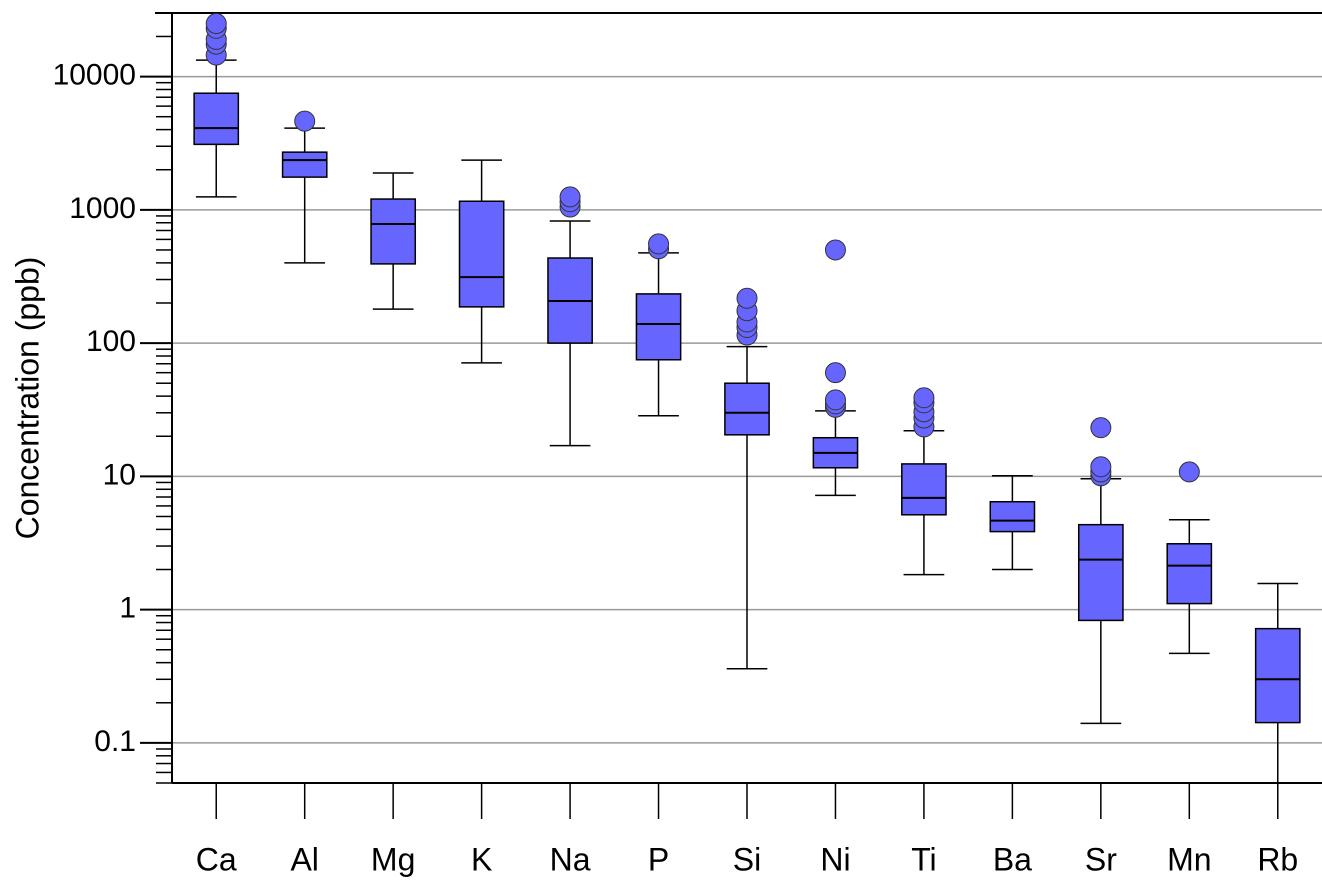 Image resolution: width=1322 pixels, height=883 pixels. Describe the element at coordinates (304, 859) in the screenshot. I see `x-tick-label: Al` at that location.